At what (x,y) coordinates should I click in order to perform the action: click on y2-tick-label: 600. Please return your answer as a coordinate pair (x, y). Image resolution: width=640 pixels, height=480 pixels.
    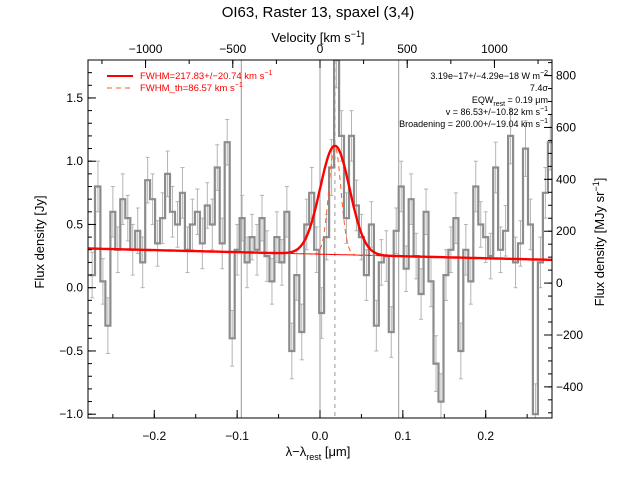
    Looking at the image, I should click on (566, 127).